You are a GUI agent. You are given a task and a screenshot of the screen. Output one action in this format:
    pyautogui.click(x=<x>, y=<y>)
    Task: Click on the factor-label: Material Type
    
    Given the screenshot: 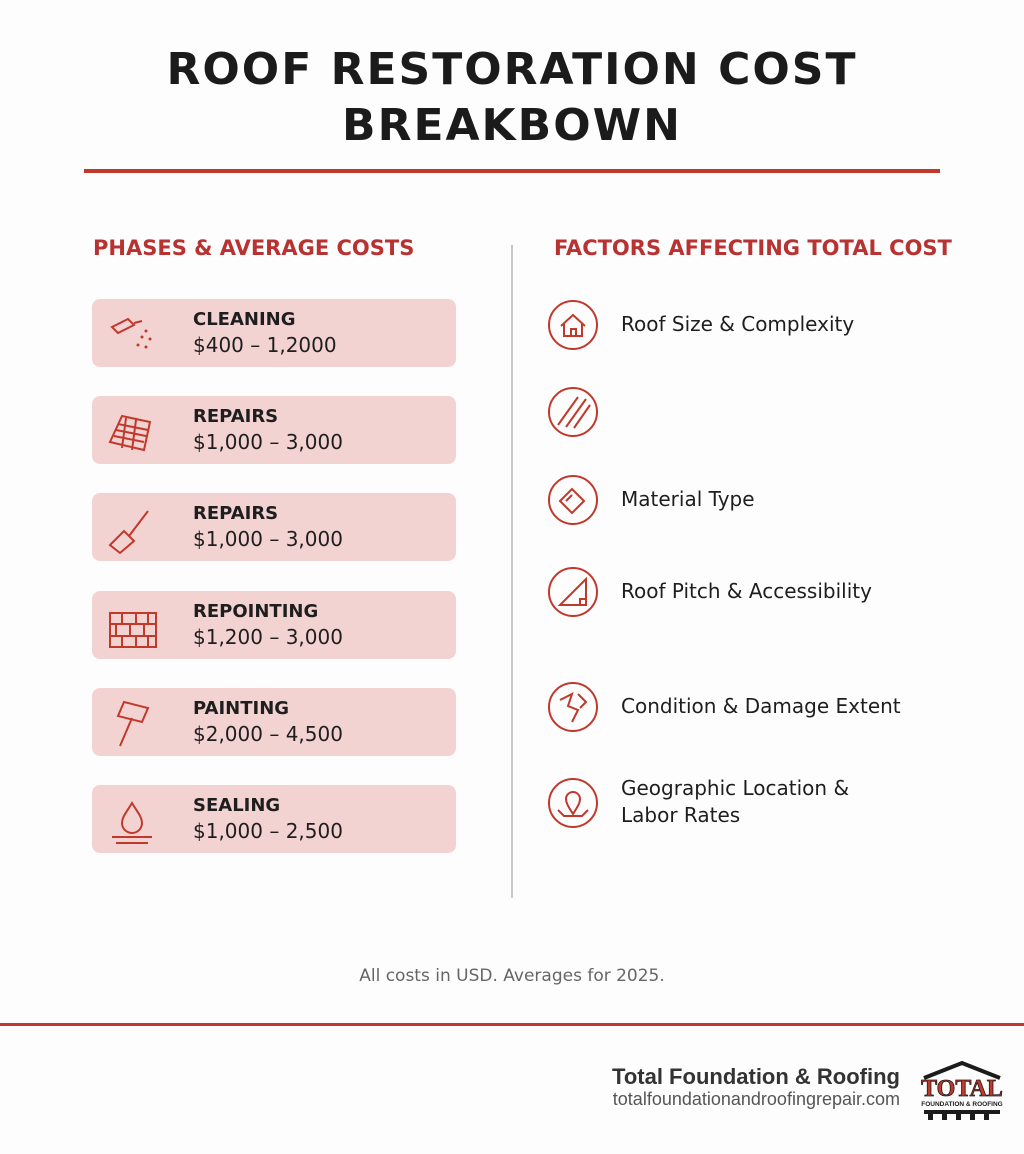 What is the action you would take?
    pyautogui.click(x=688, y=499)
    